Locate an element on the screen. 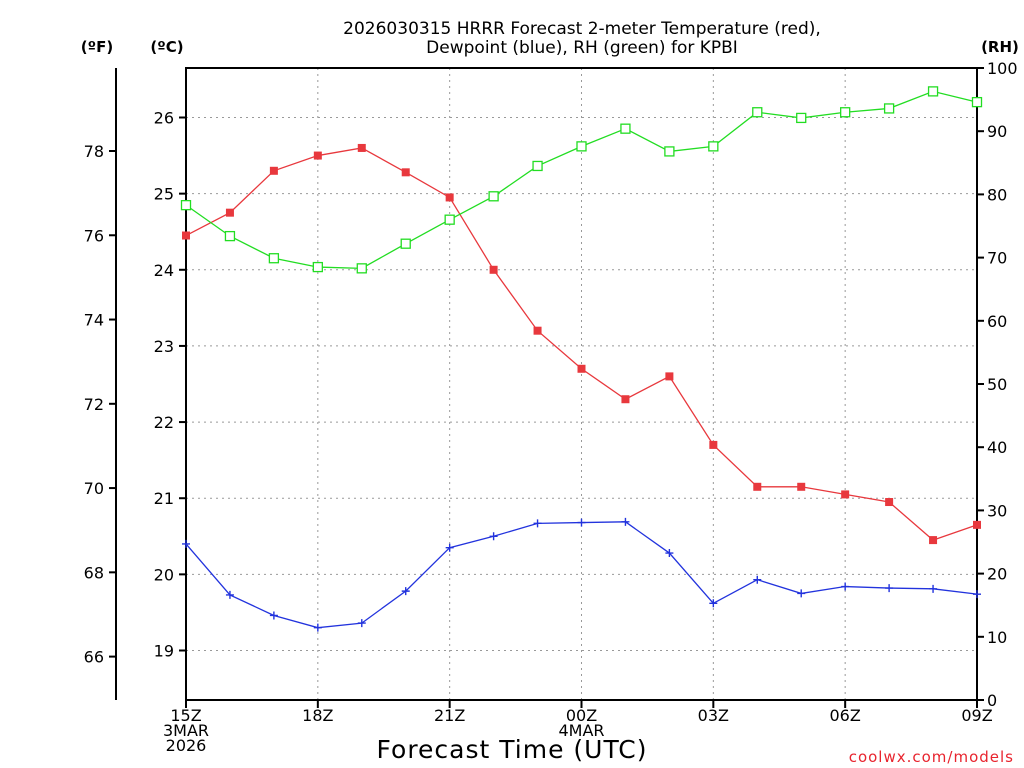 This screenshot has width=1024, height=768. fahrenheit-unit-label: (ºF) is located at coordinates (97, 47).